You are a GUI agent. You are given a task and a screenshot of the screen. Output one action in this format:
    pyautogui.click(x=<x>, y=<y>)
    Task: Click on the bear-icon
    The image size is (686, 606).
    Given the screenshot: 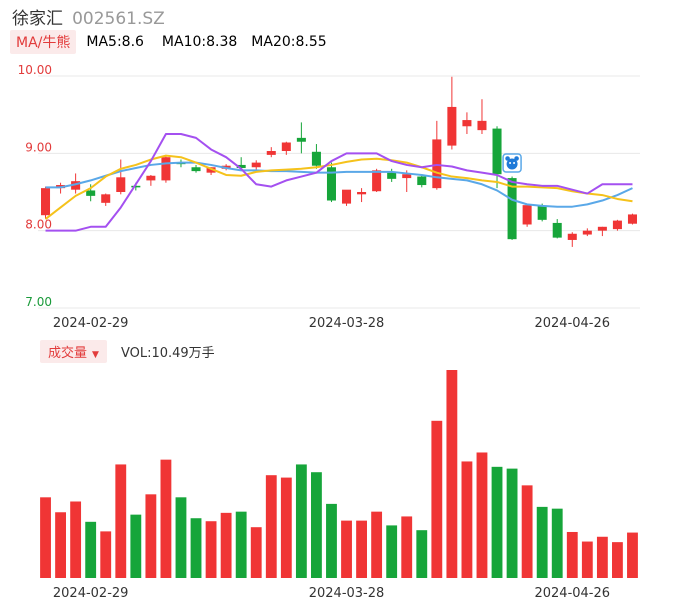 What is the action you would take?
    pyautogui.click(x=512, y=163)
    